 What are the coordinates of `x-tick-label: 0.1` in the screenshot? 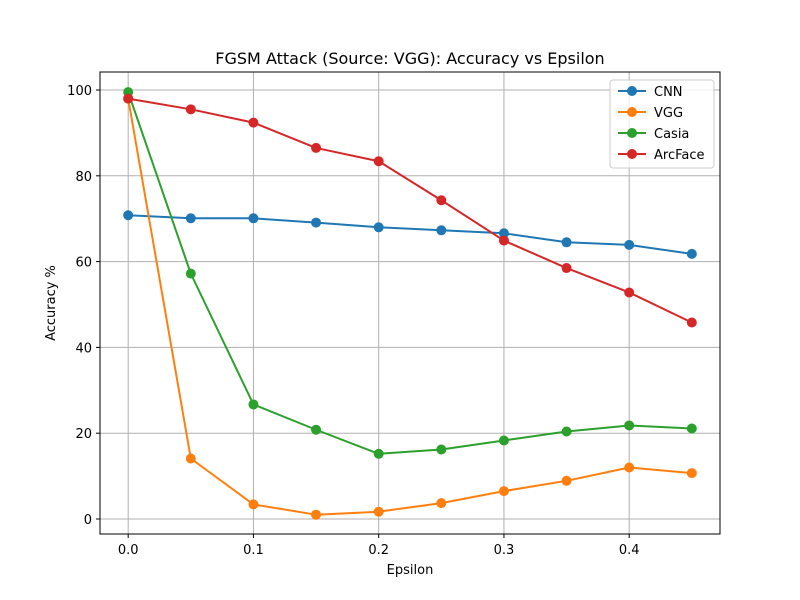 It's located at (253, 550).